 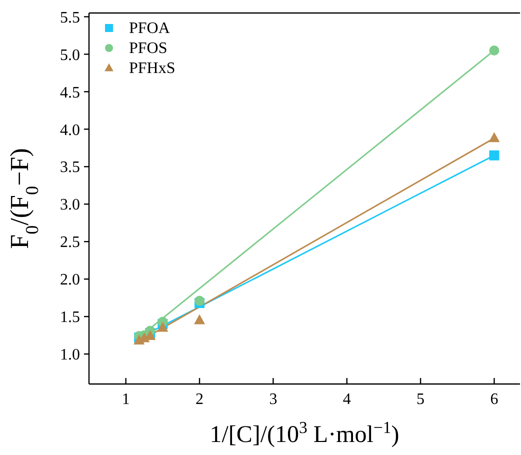 What do you see at coordinates (70, 55) in the screenshot?
I see `y-tick-label: 5.0` at bounding box center [70, 55].